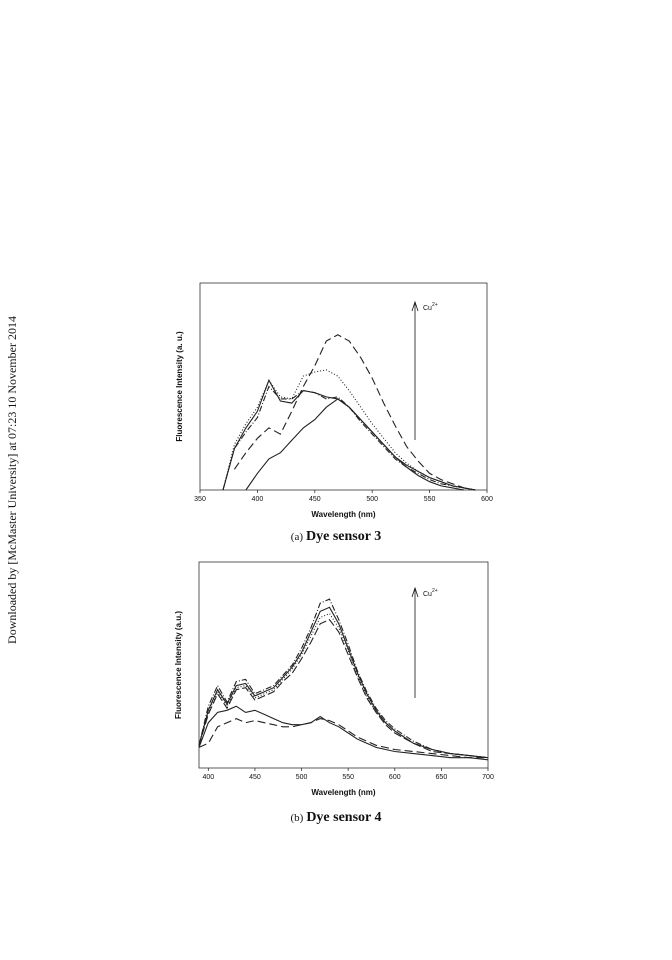 The image size is (672, 960). I want to click on x-tick-label: 650, so click(442, 777).